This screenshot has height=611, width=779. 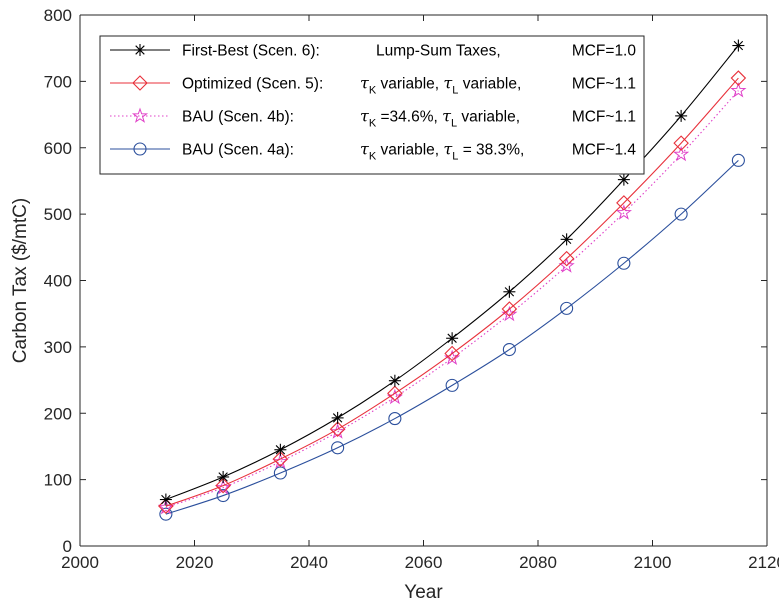 I want to click on legend-label: BAU (Scen. 4a):, so click(x=238, y=150).